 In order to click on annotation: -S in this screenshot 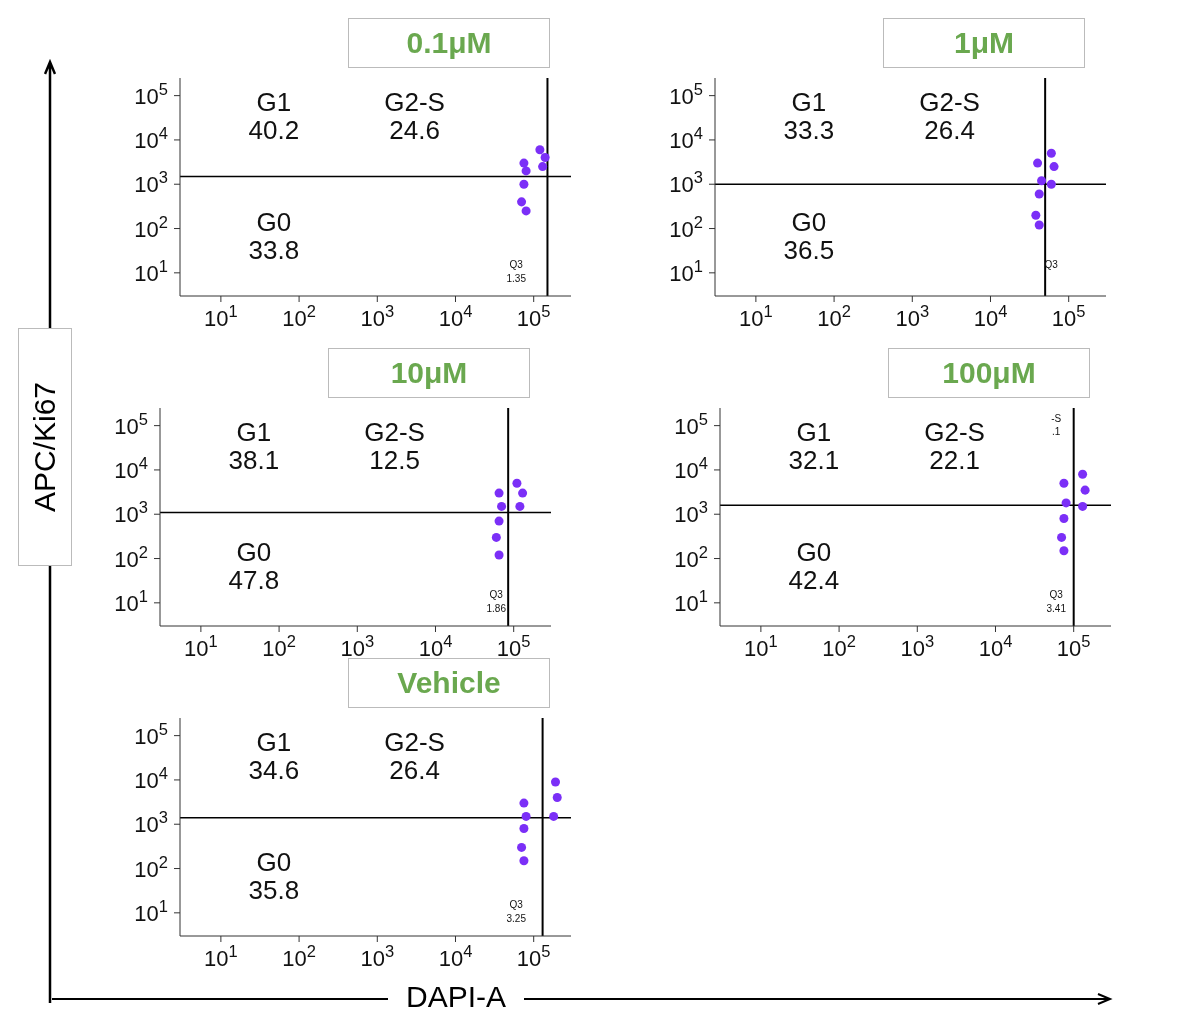, I will do `click(1056, 418)`.